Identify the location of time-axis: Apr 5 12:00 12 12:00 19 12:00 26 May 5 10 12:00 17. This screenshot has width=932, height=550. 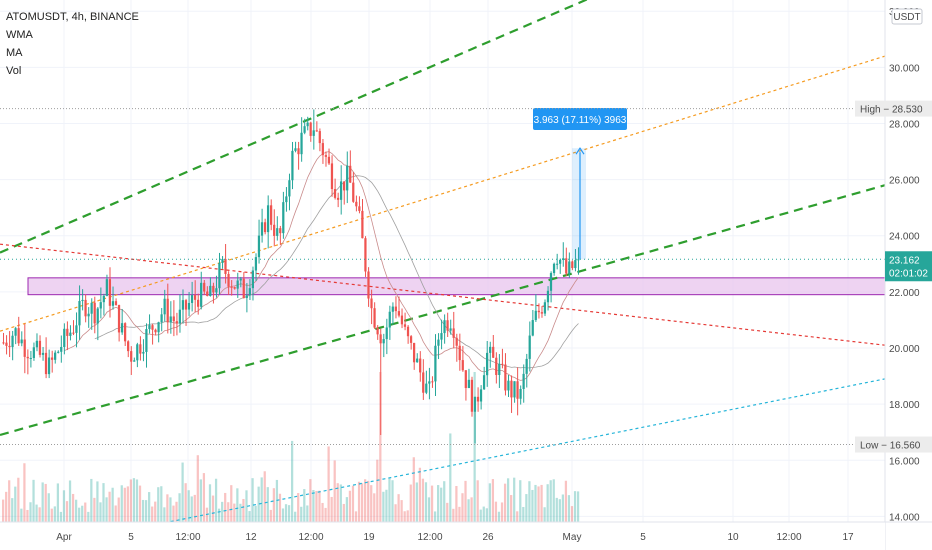
(466, 535).